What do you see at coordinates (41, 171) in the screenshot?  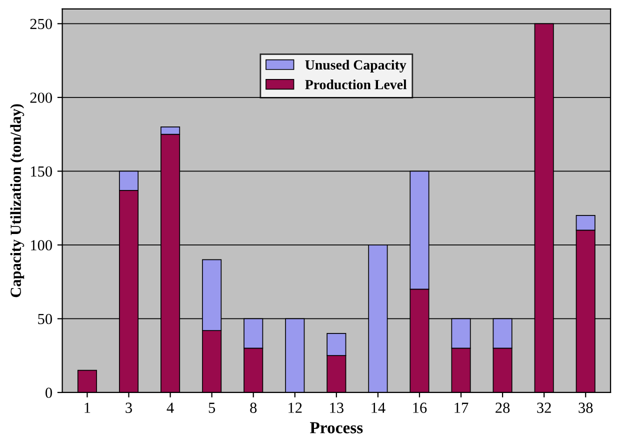 I see `y-tick-label: 150` at bounding box center [41, 171].